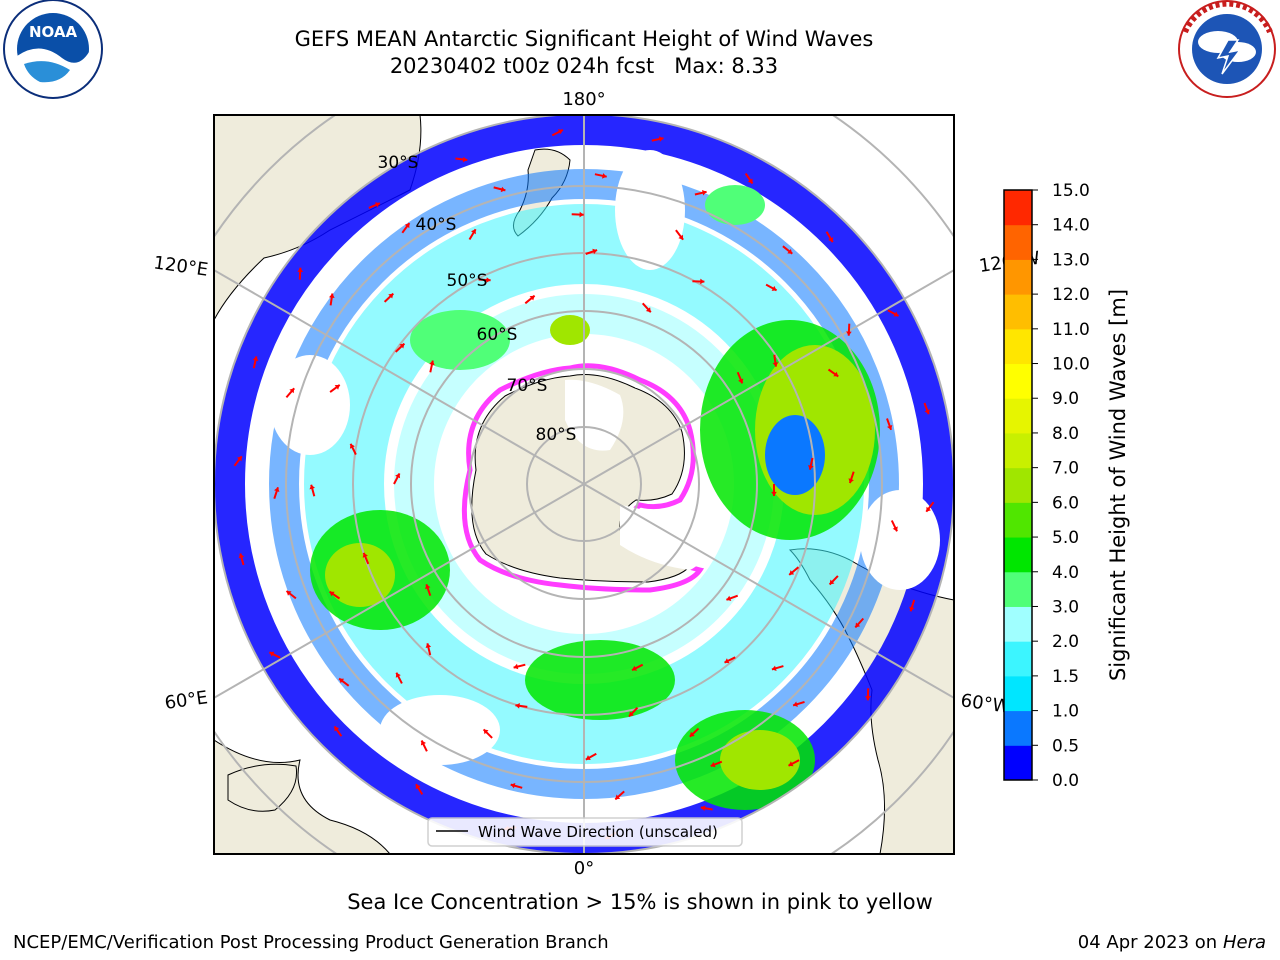  What do you see at coordinates (583, 99) in the screenshot?
I see `lon-label-180: 180°` at bounding box center [583, 99].